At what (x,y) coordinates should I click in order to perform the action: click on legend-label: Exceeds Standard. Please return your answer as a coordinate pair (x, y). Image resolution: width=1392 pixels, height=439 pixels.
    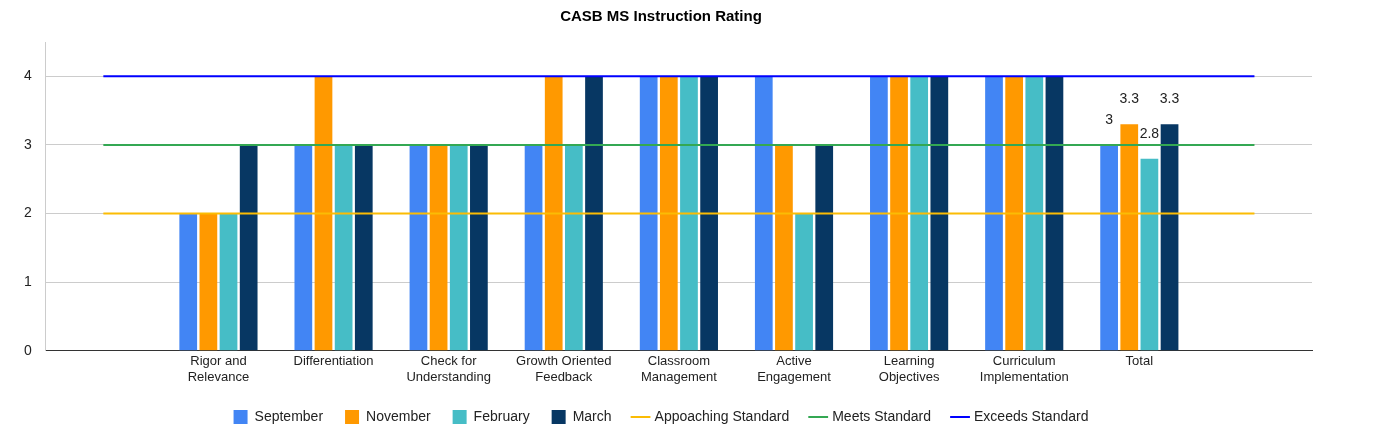
    Looking at the image, I should click on (1031, 415).